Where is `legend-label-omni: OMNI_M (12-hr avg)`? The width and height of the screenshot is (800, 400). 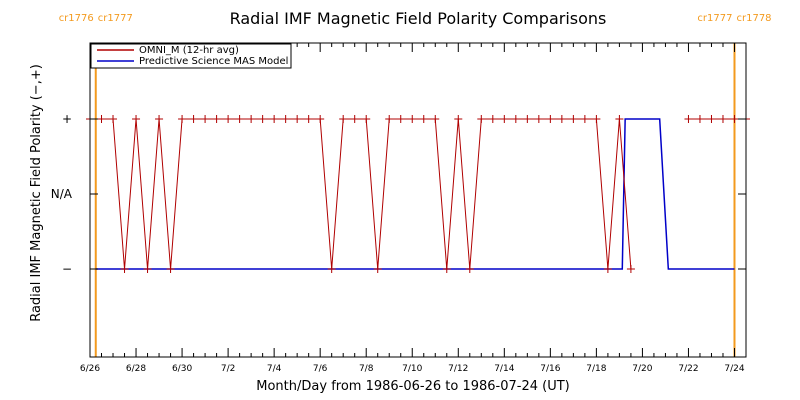
legend-label-omni: OMNI_M (12-hr avg) is located at coordinates (189, 50).